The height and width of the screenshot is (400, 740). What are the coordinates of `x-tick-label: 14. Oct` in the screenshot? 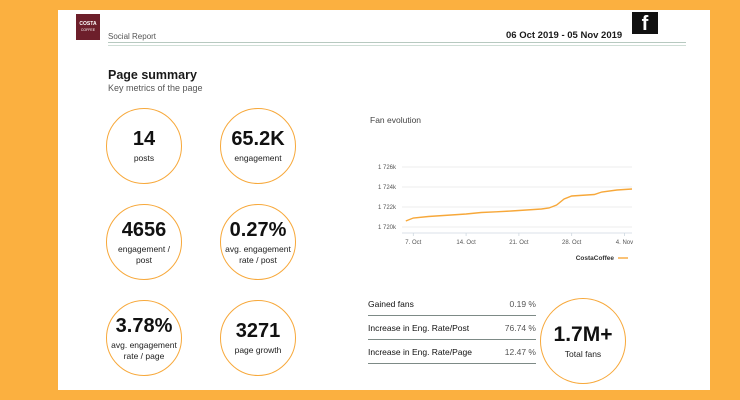 It's located at (466, 243).